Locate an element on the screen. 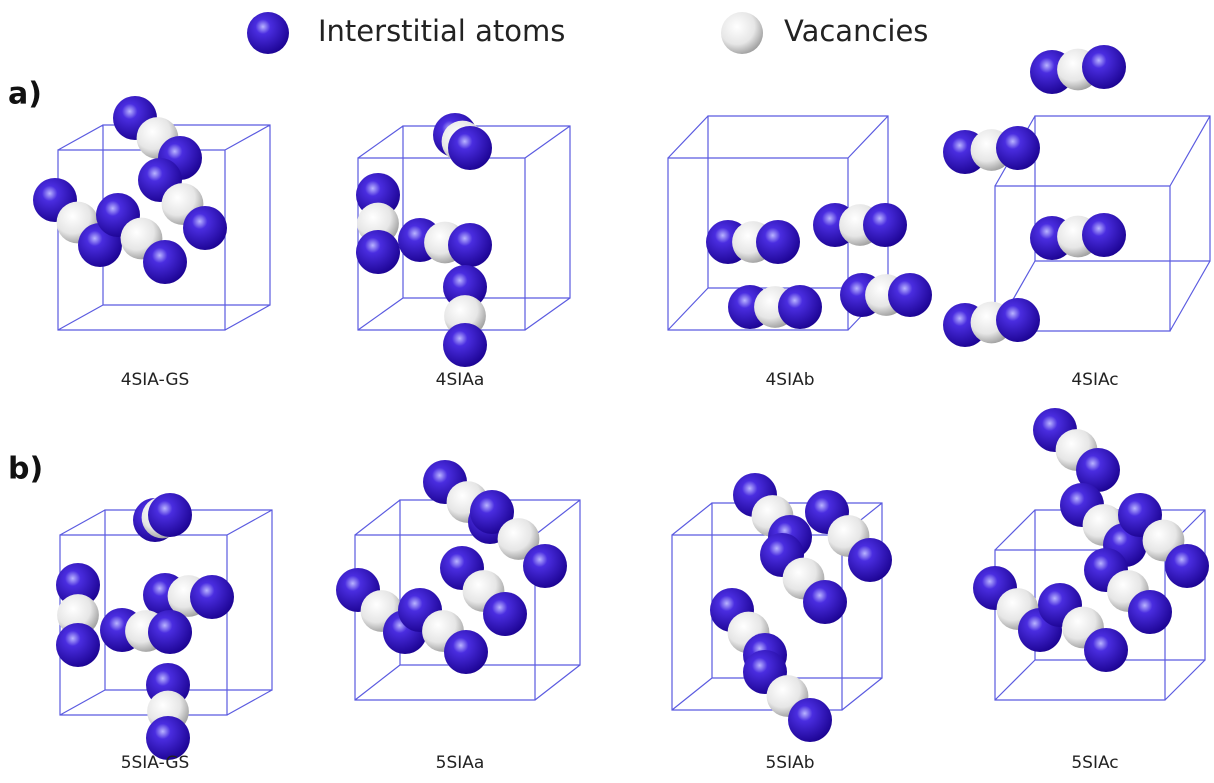  structure-caption: 5SIA-GS is located at coordinates (155, 763).